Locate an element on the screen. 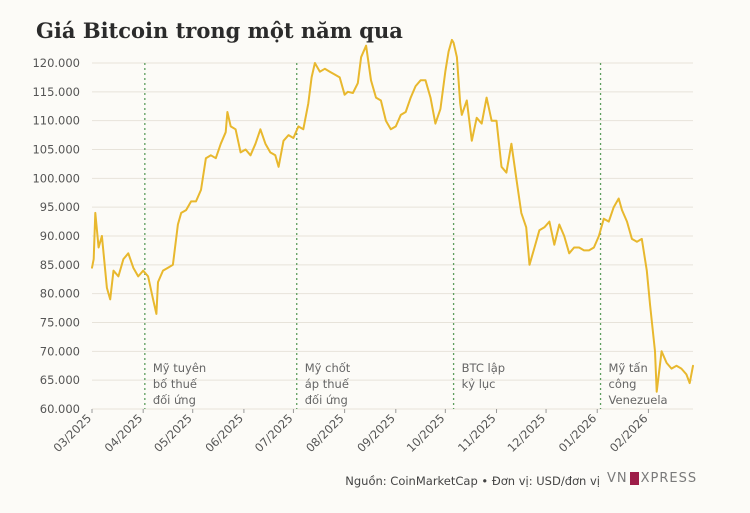  logo-text-xpress: XPRESS is located at coordinates (669, 478).